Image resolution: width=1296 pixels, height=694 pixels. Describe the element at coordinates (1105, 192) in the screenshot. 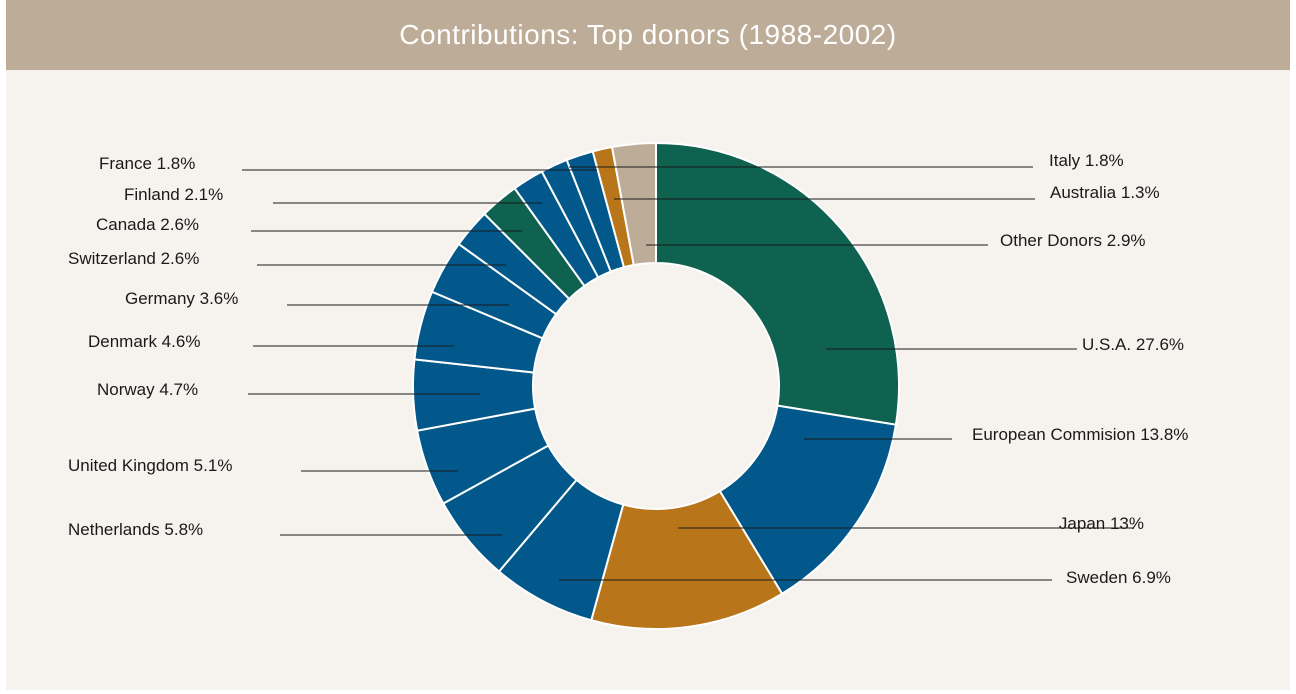

I see `slice-label-australia: Australia 1.3%` at that location.